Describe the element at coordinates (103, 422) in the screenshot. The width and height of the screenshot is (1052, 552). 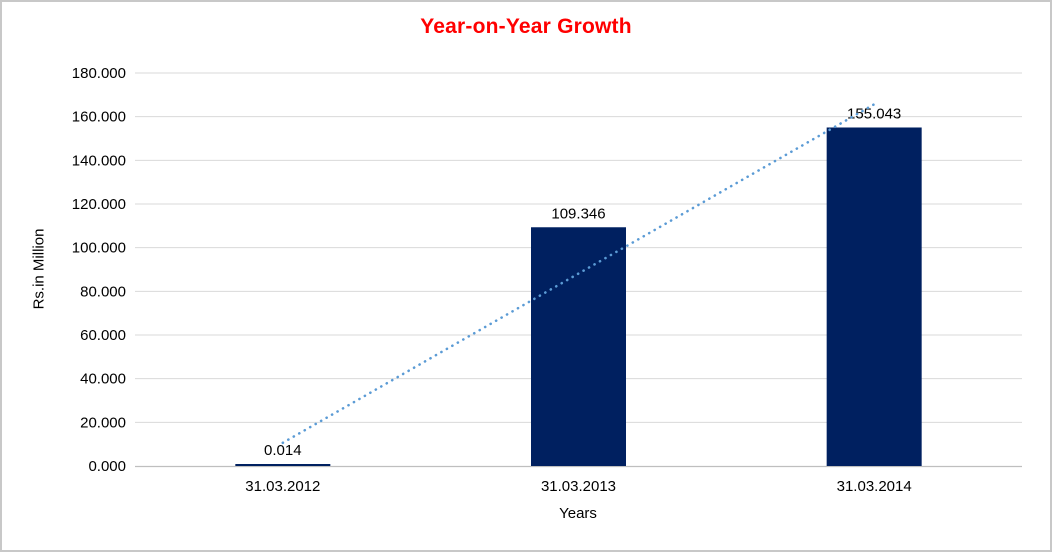
I see `y-tick-label: 20.000` at that location.